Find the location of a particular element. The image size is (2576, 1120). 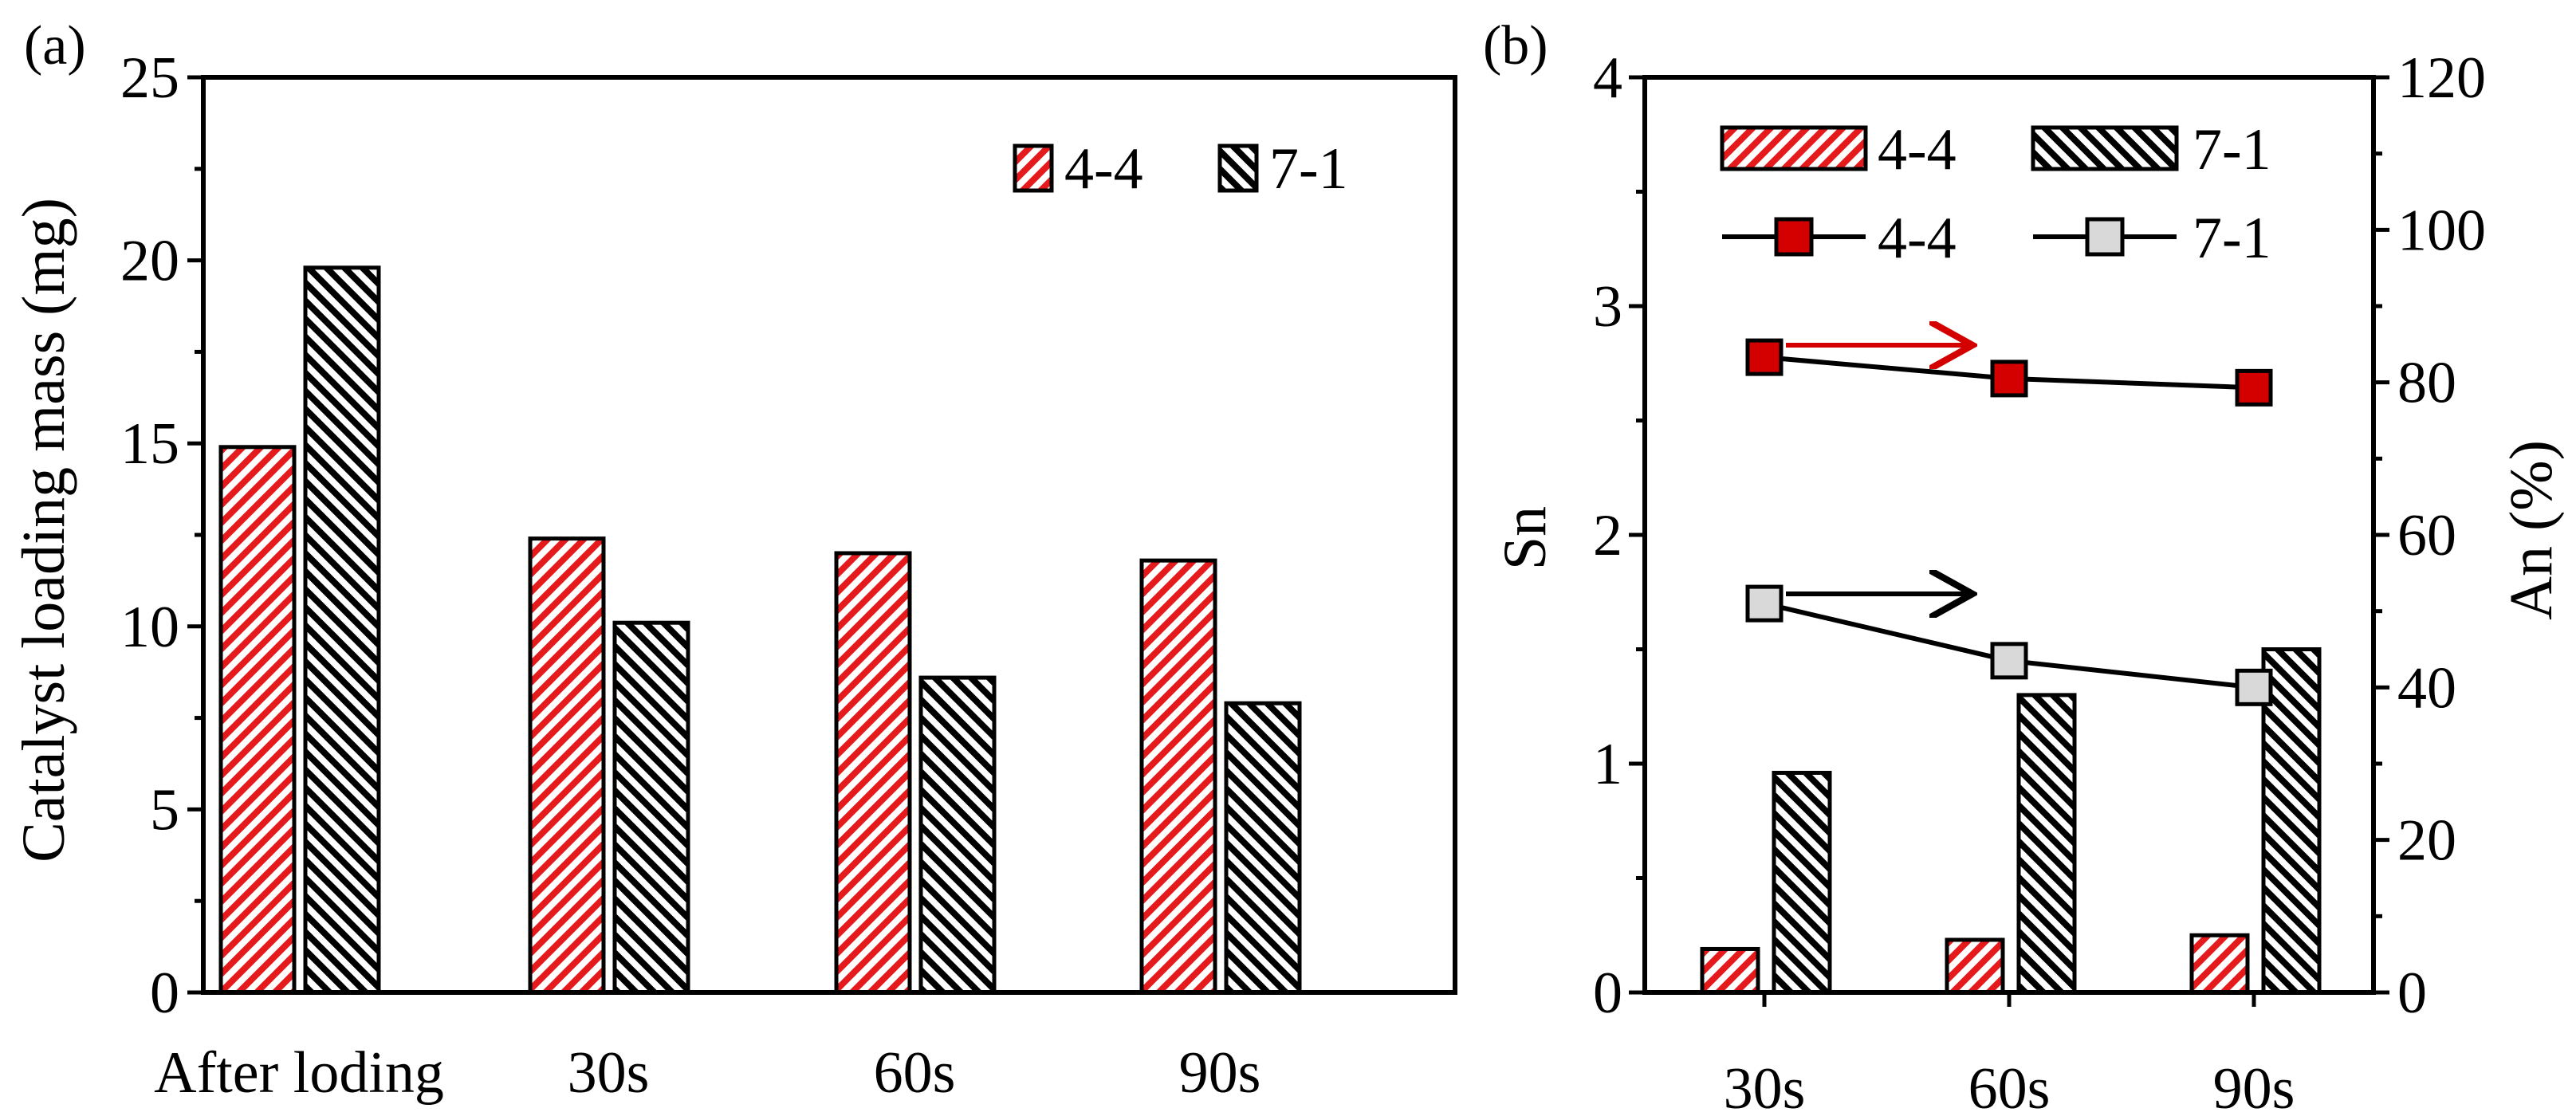

panel-b-right-tick-label: 40 is located at coordinates (2427, 688).